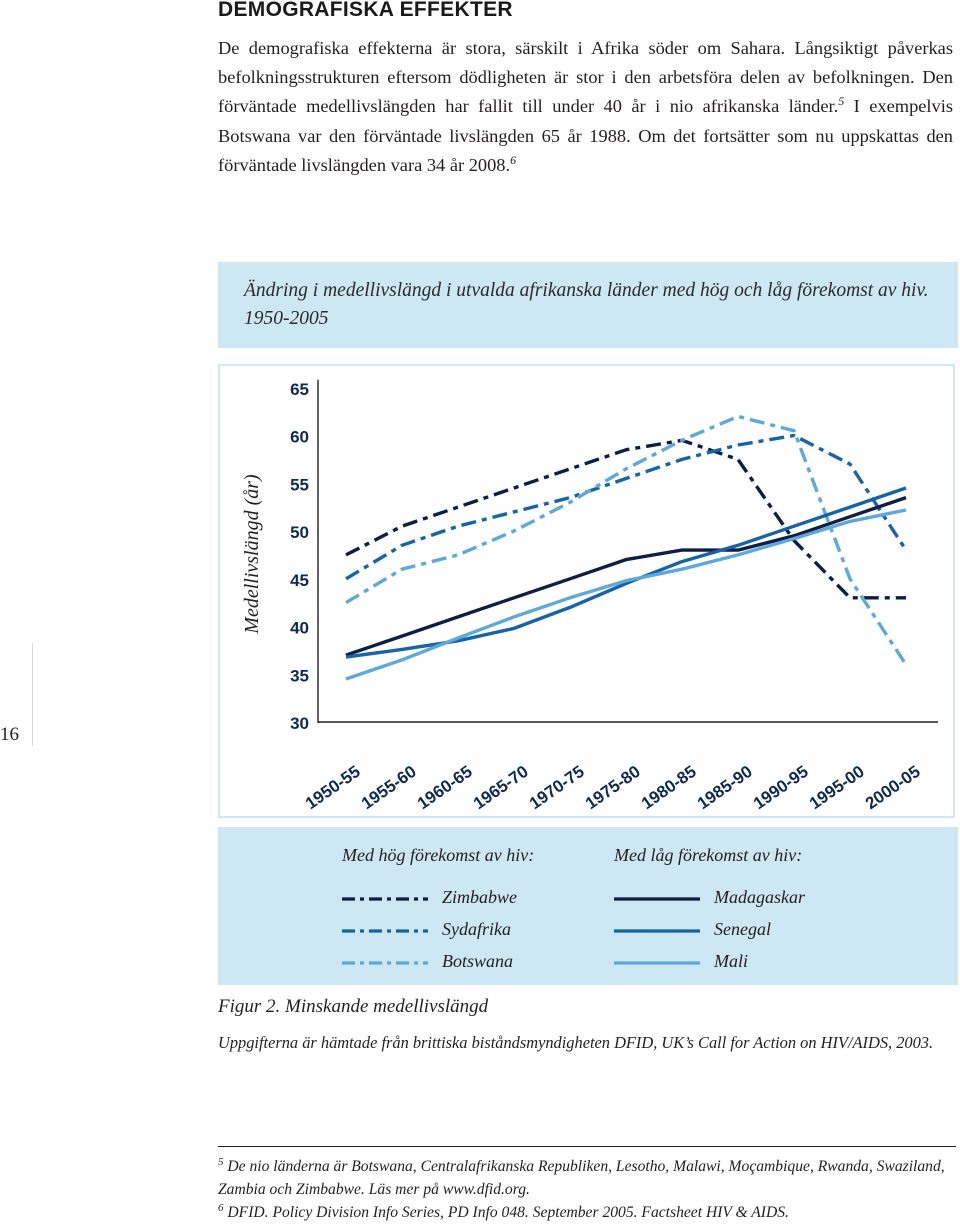  What do you see at coordinates (476, 929) in the screenshot?
I see `legend-label-sydafrika: Sydafrika` at bounding box center [476, 929].